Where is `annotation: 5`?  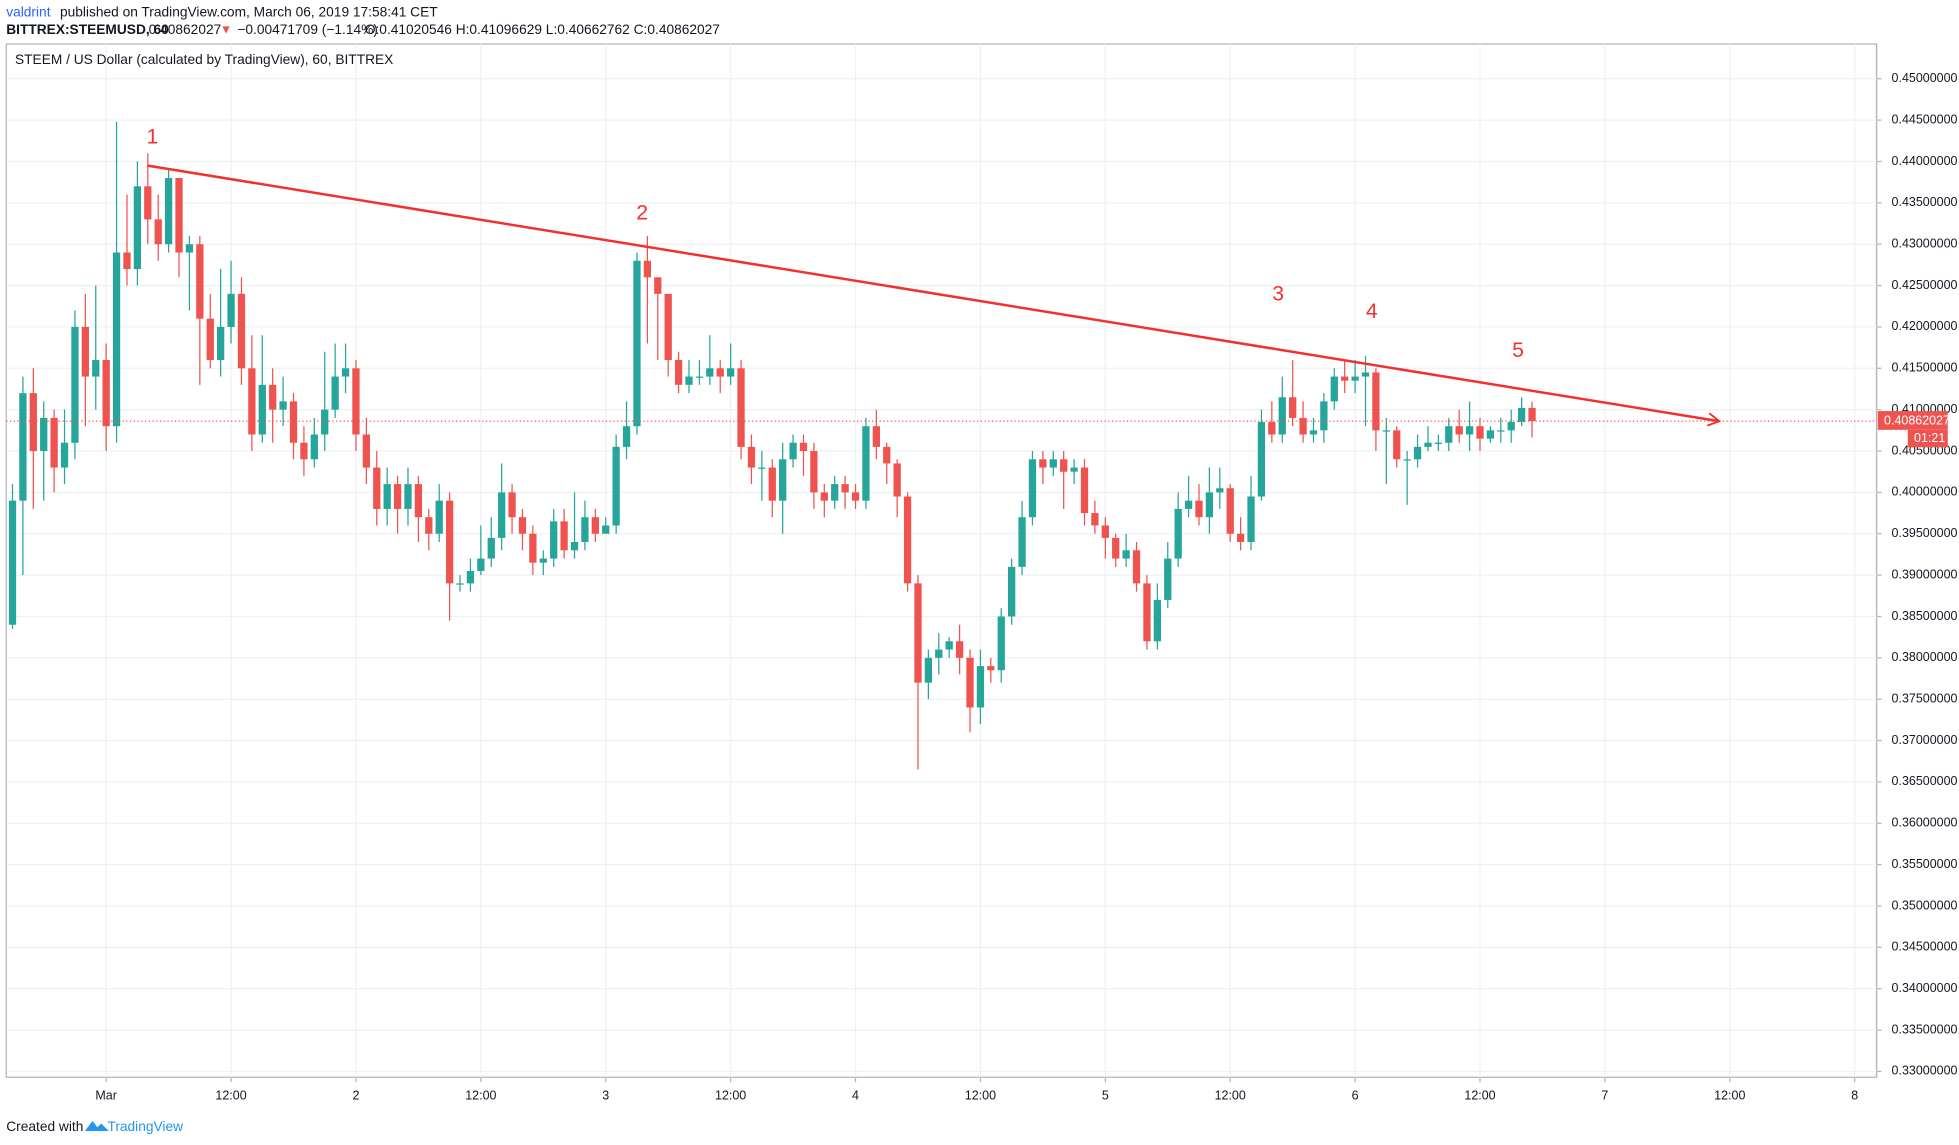
annotation: 5 is located at coordinates (1518, 350).